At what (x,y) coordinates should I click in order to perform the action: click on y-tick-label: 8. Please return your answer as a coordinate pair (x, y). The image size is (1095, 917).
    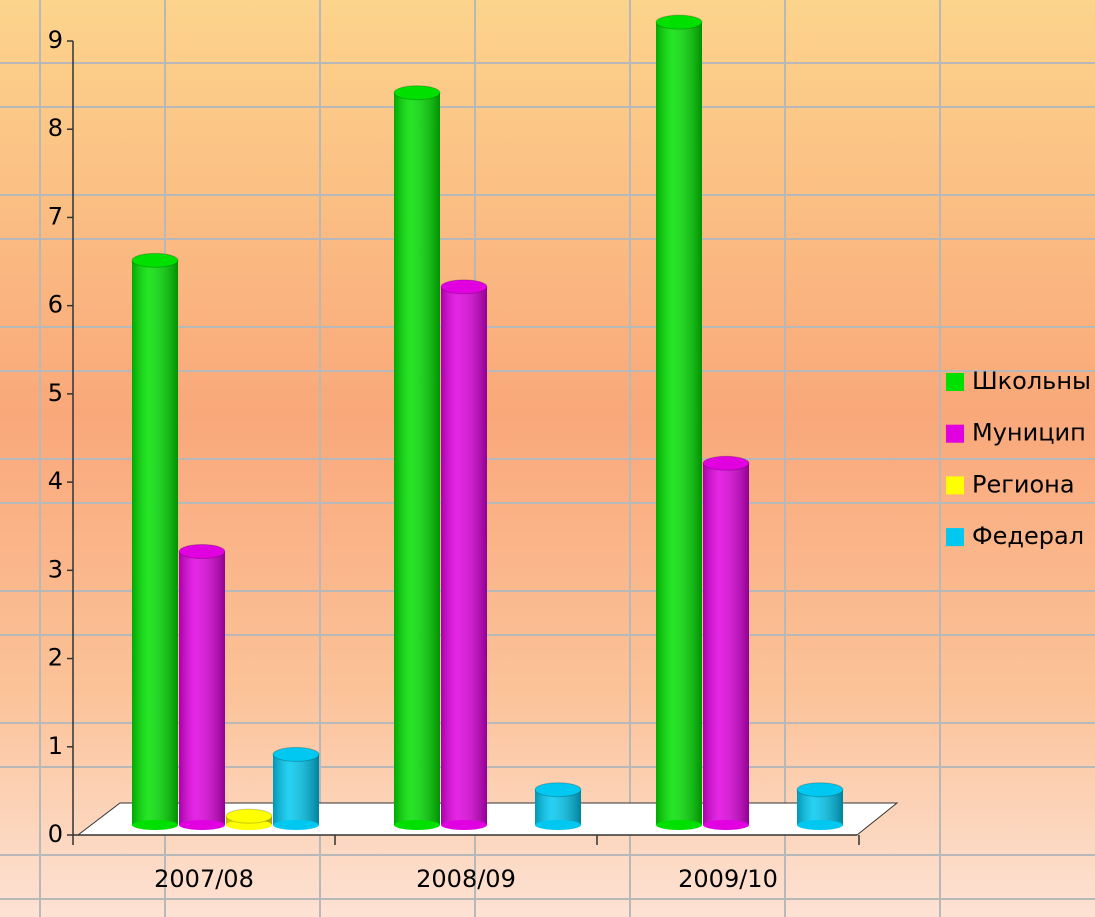
    Looking at the image, I should click on (55, 128).